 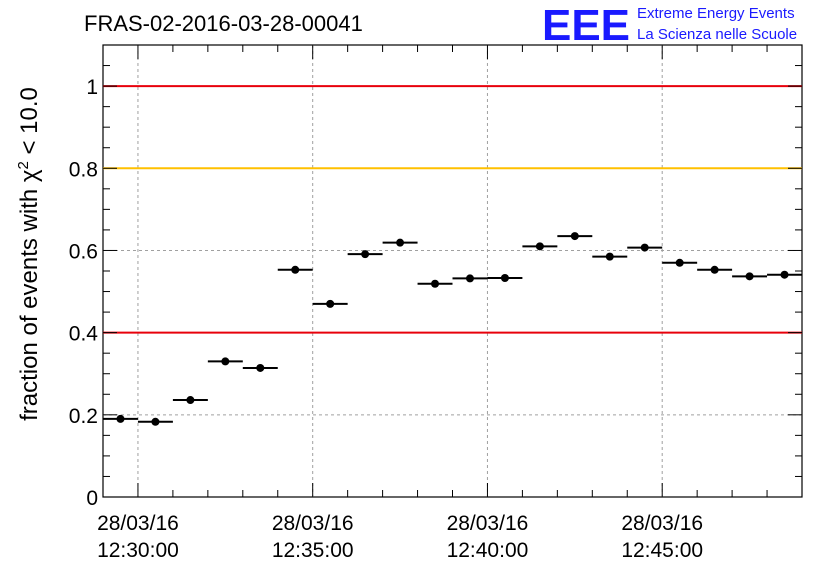 What do you see at coordinates (92, 87) in the screenshot?
I see `y-tick-label: 1` at bounding box center [92, 87].